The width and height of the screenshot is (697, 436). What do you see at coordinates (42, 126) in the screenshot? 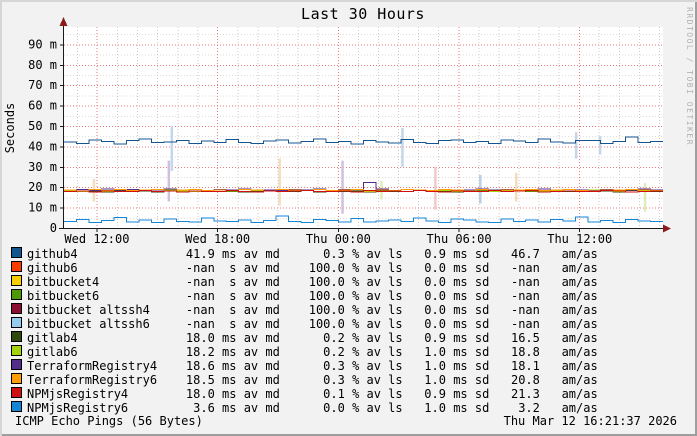
I see `y-tick-label: 50 m` at bounding box center [42, 126].